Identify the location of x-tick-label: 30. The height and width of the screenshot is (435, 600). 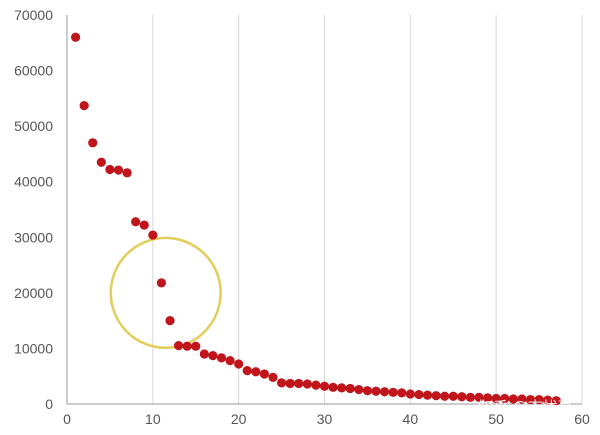
(325, 419).